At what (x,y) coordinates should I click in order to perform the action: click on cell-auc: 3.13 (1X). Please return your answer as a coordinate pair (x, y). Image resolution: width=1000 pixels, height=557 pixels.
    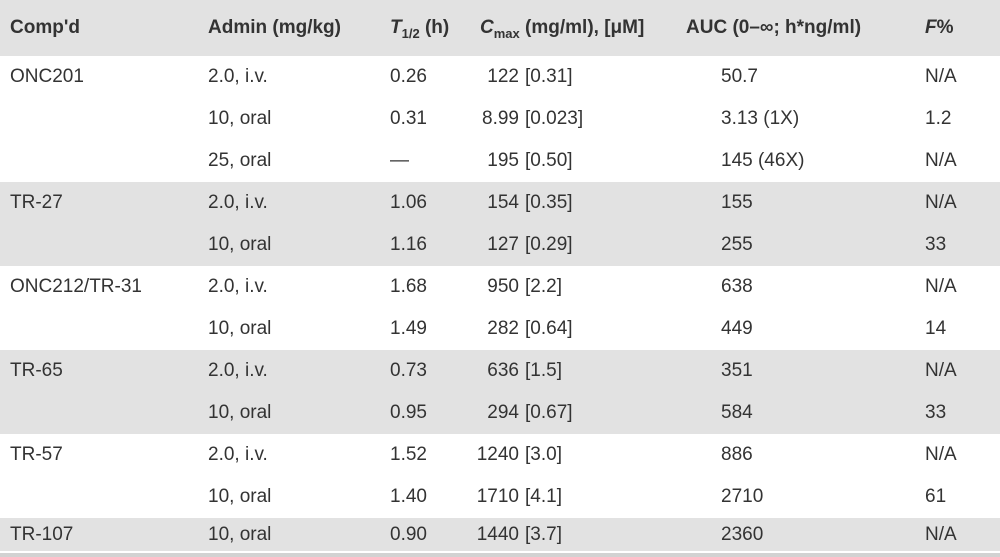
    Looking at the image, I should click on (760, 118).